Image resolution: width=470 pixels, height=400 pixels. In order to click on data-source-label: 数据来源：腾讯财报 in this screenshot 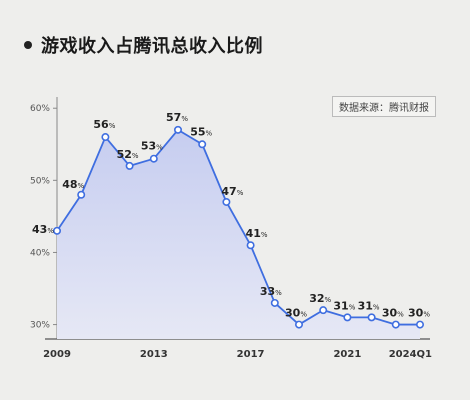, I will do `click(384, 106)`.